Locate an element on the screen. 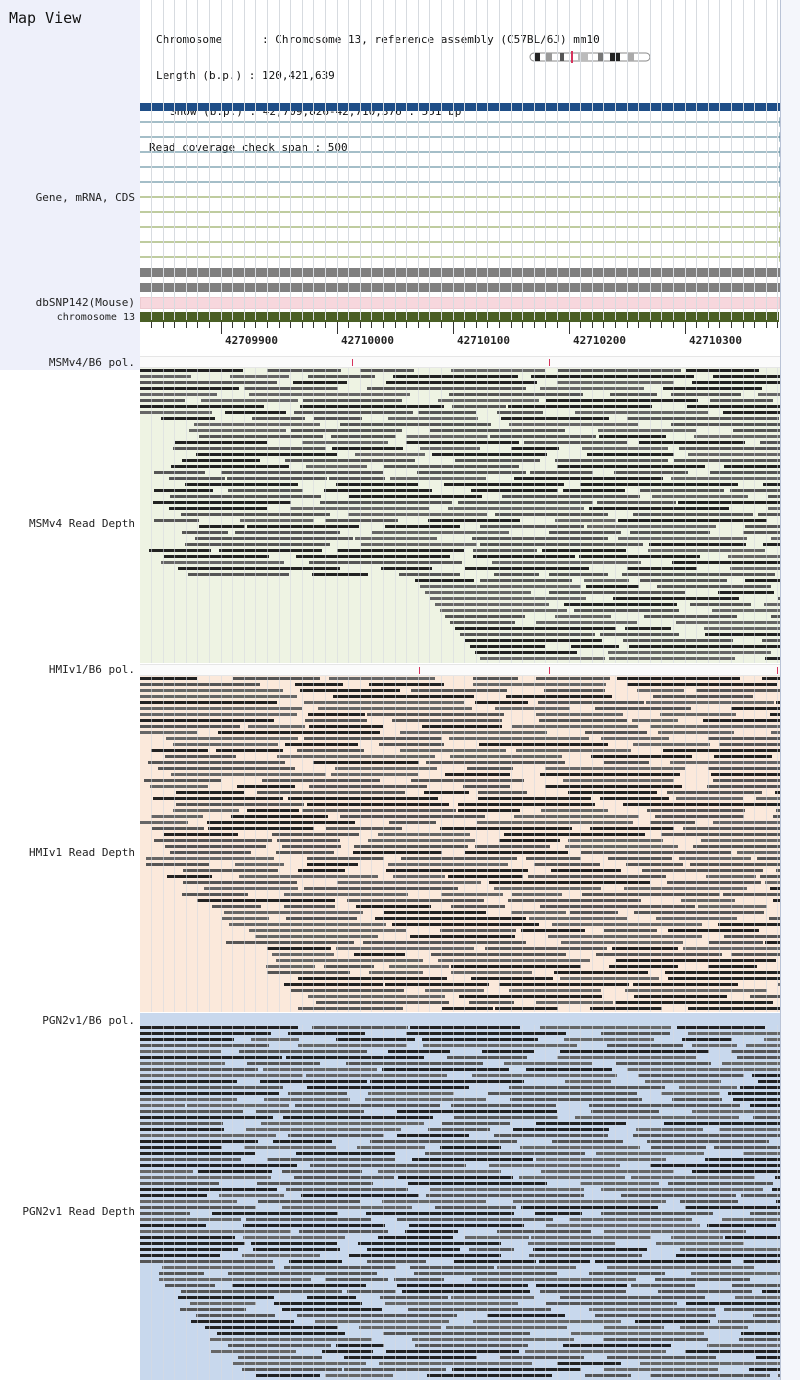  chromosome-ideogram is located at coordinates (590, 57).